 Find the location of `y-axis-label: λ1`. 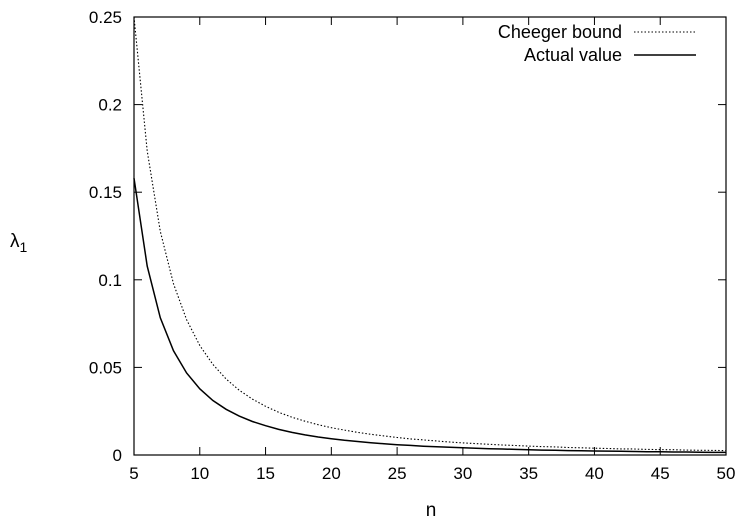

y-axis-label: λ1 is located at coordinates (19, 243).